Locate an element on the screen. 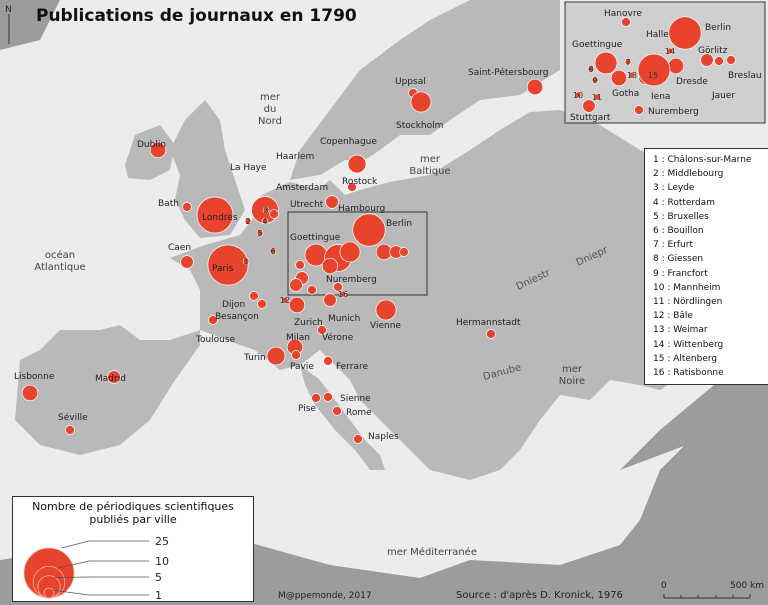  numbered-city-number: 15 is located at coordinates (653, 75).